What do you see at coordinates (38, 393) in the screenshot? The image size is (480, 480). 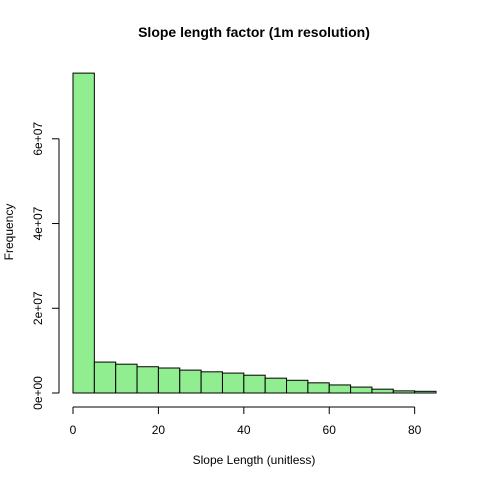 I see `y-tick-label-0: 0e+00` at bounding box center [38, 393].